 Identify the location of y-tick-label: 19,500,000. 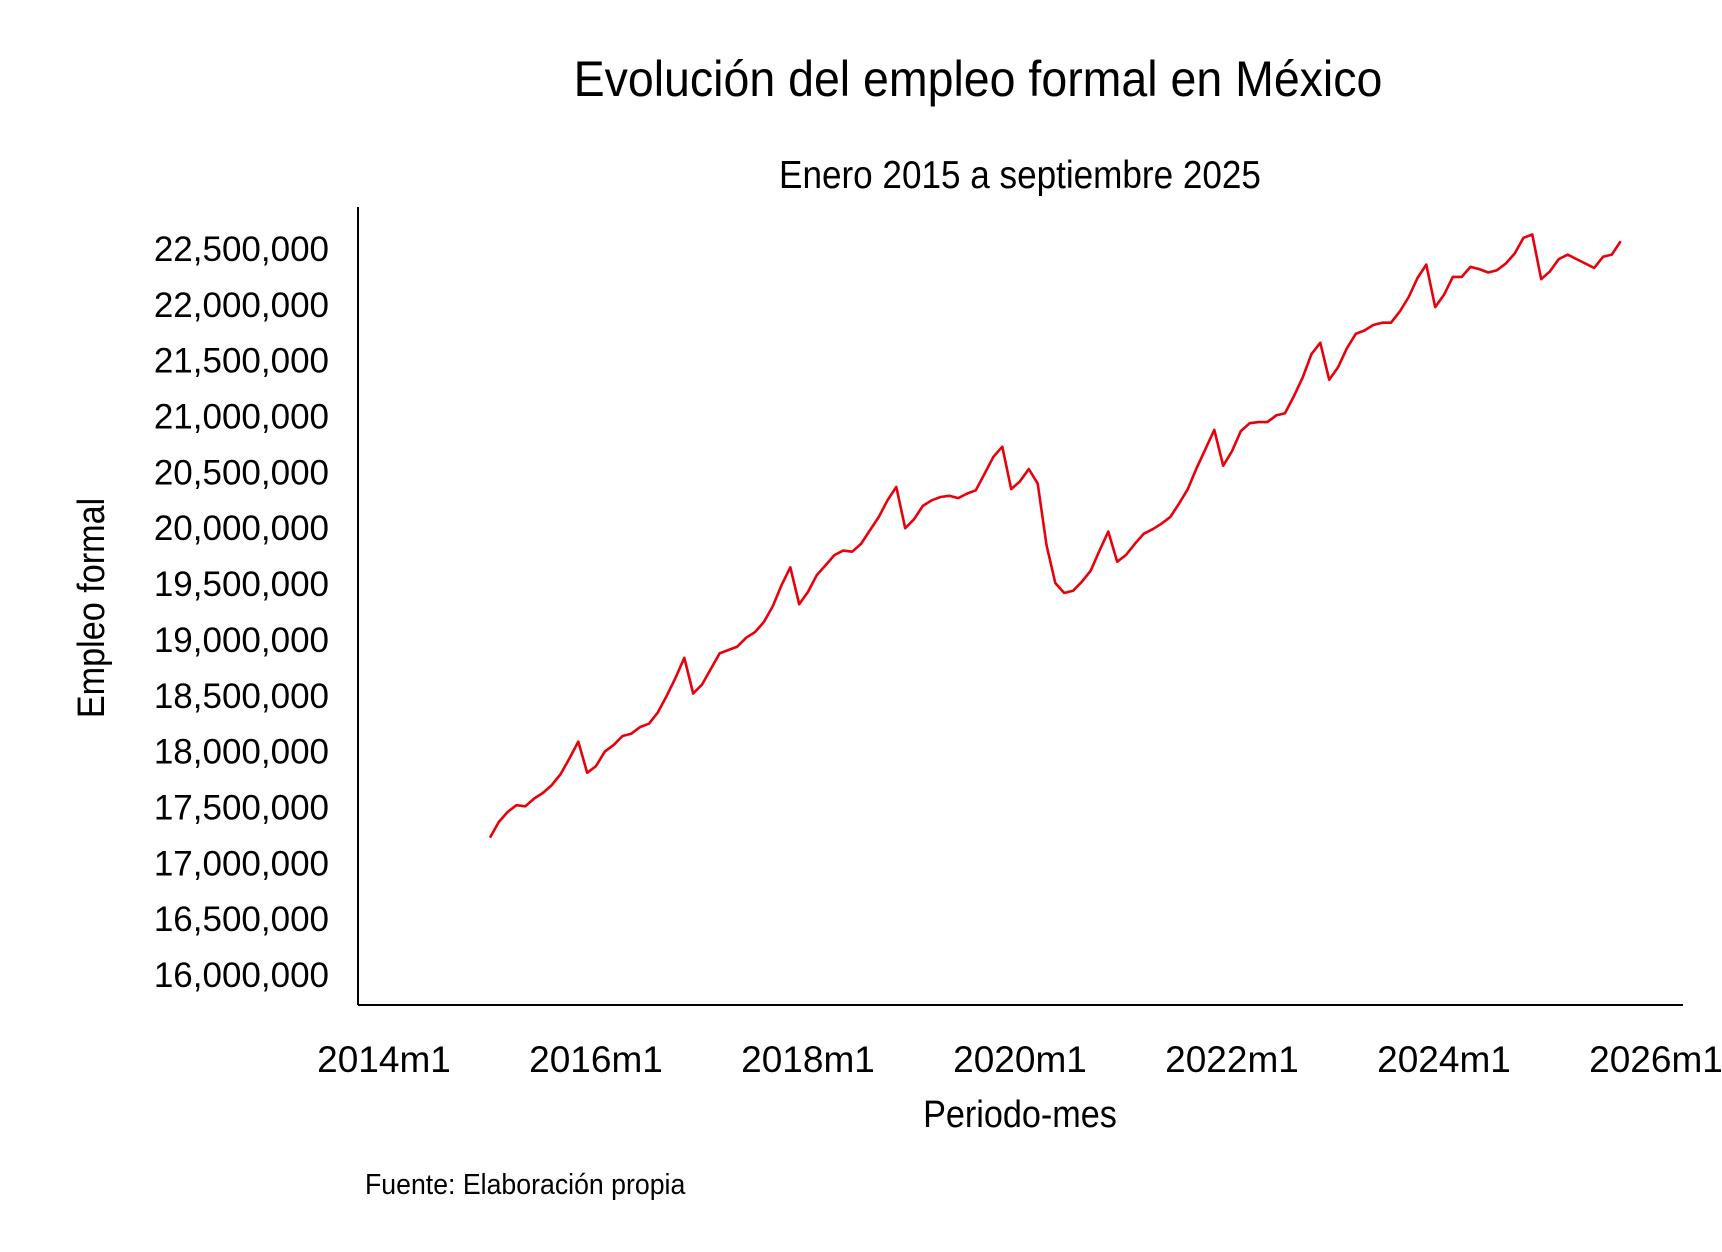
(241, 584).